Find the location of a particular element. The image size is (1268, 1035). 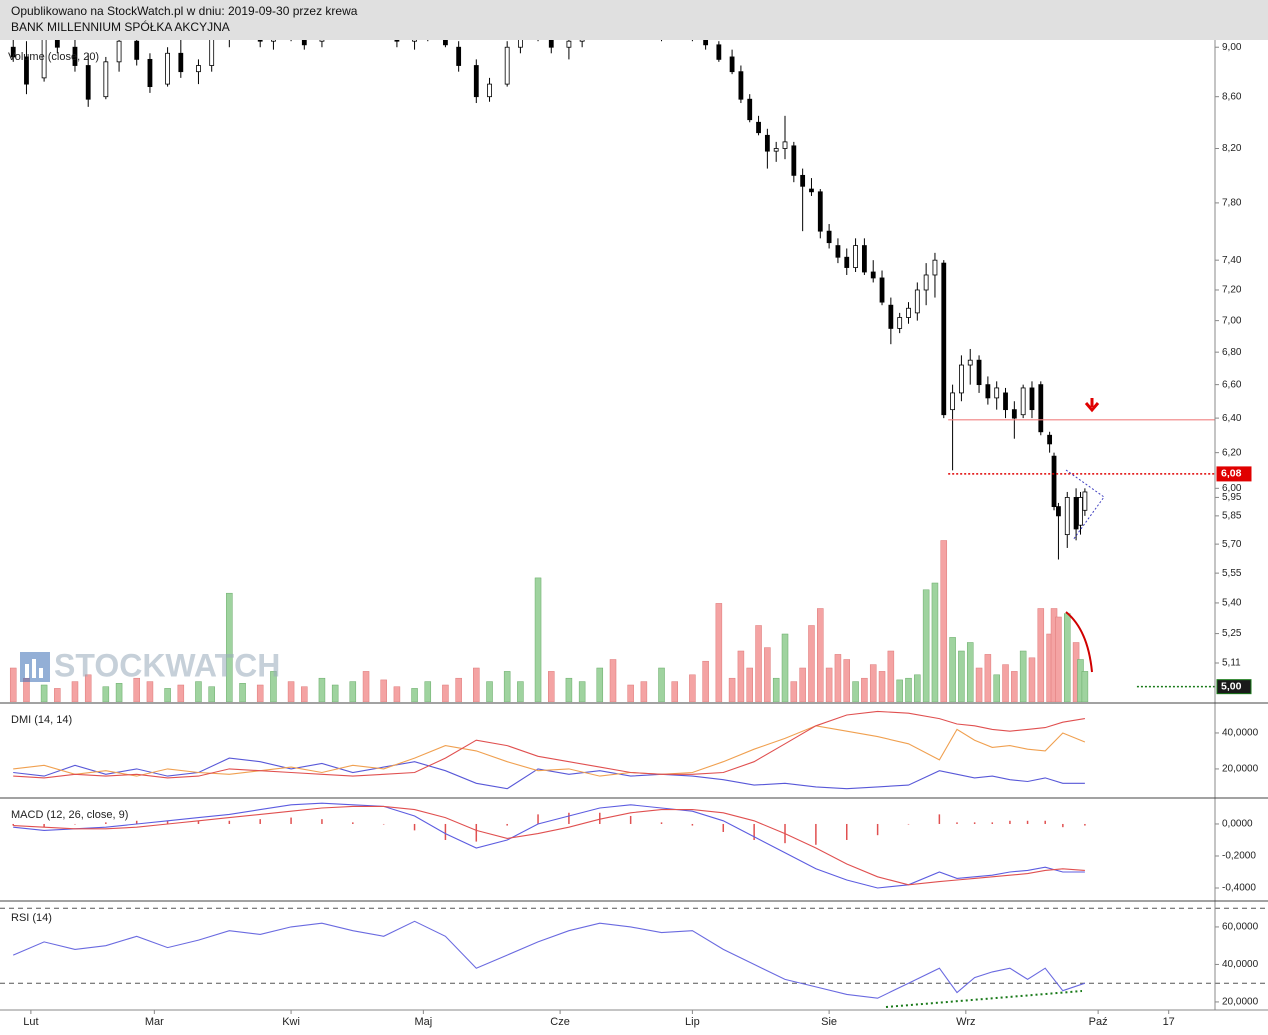

y-tick-label: 7,40 is located at coordinates (1232, 260).